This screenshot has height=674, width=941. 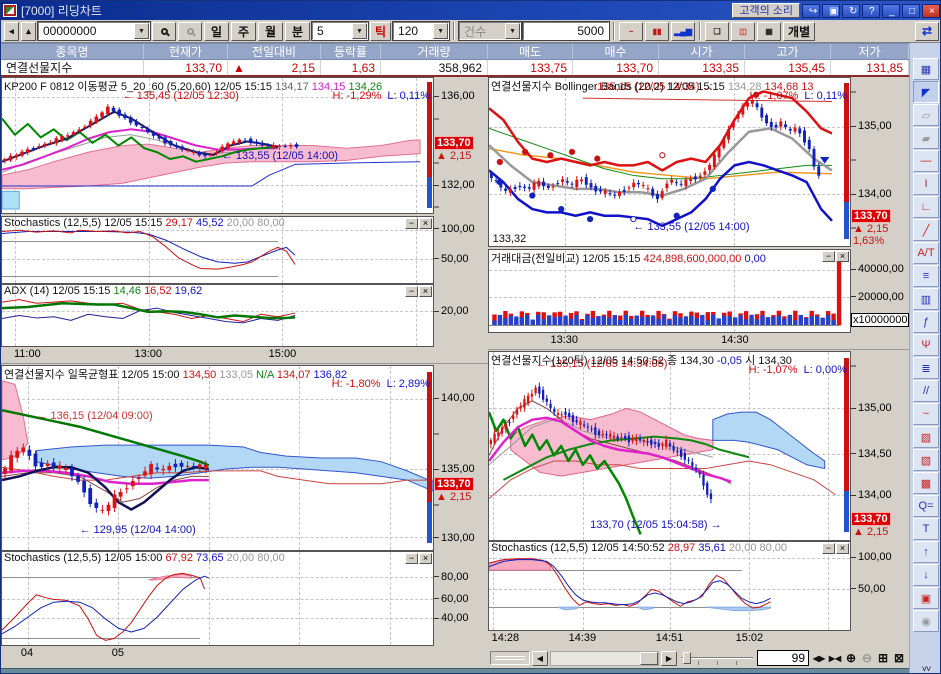 I want to click on period-day-button: 일, so click(x=216, y=31).